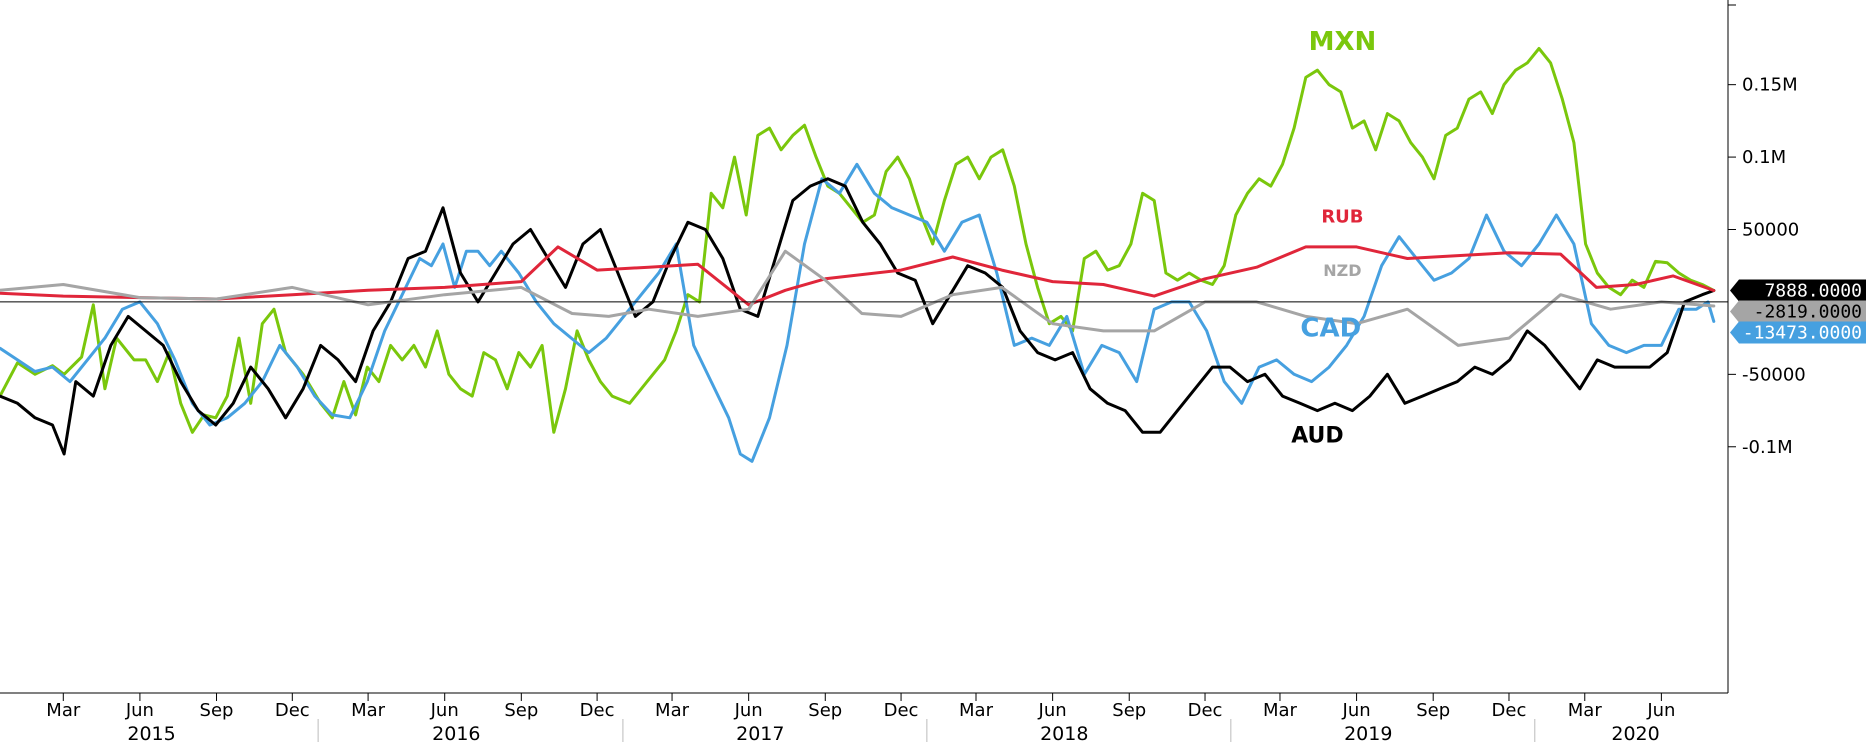 The image size is (1868, 742). Describe the element at coordinates (1368, 732) in the screenshot. I see `x-year-label: 2019` at that location.